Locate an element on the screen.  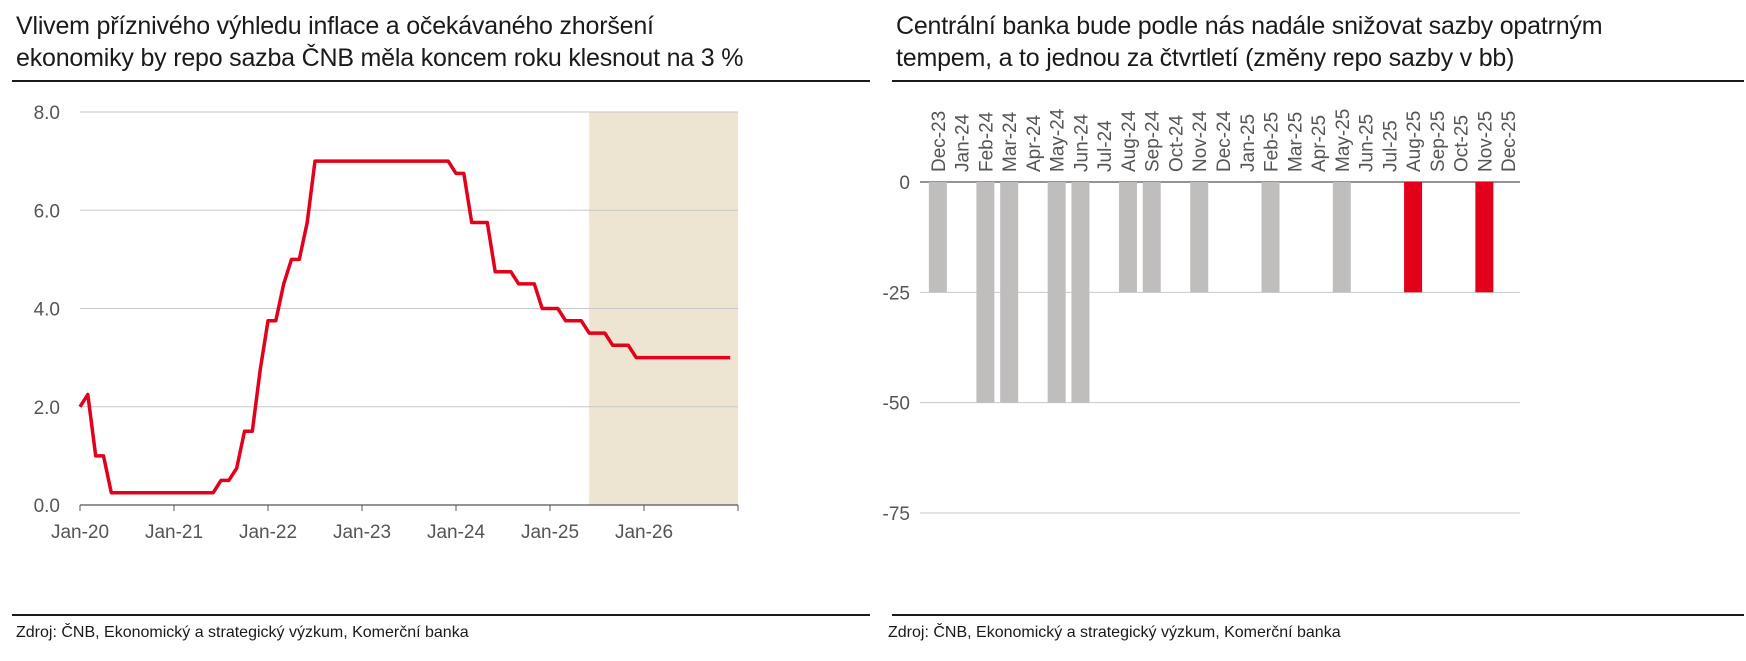
x-tick-label: Jan-23 is located at coordinates (362, 532).